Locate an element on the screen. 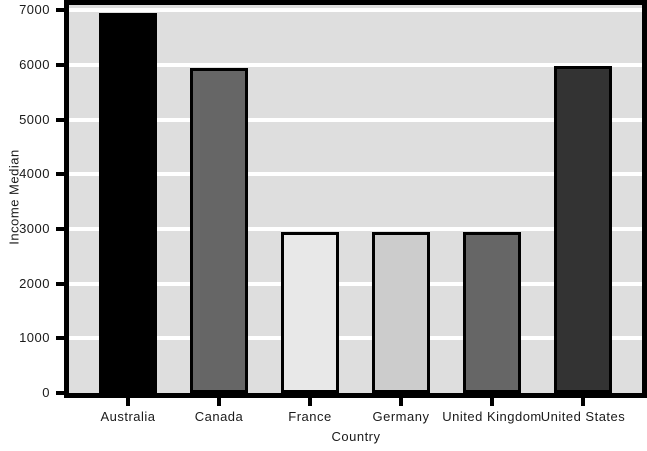 The width and height of the screenshot is (647, 451). x-tick-label-canada: Canada is located at coordinates (219, 416).